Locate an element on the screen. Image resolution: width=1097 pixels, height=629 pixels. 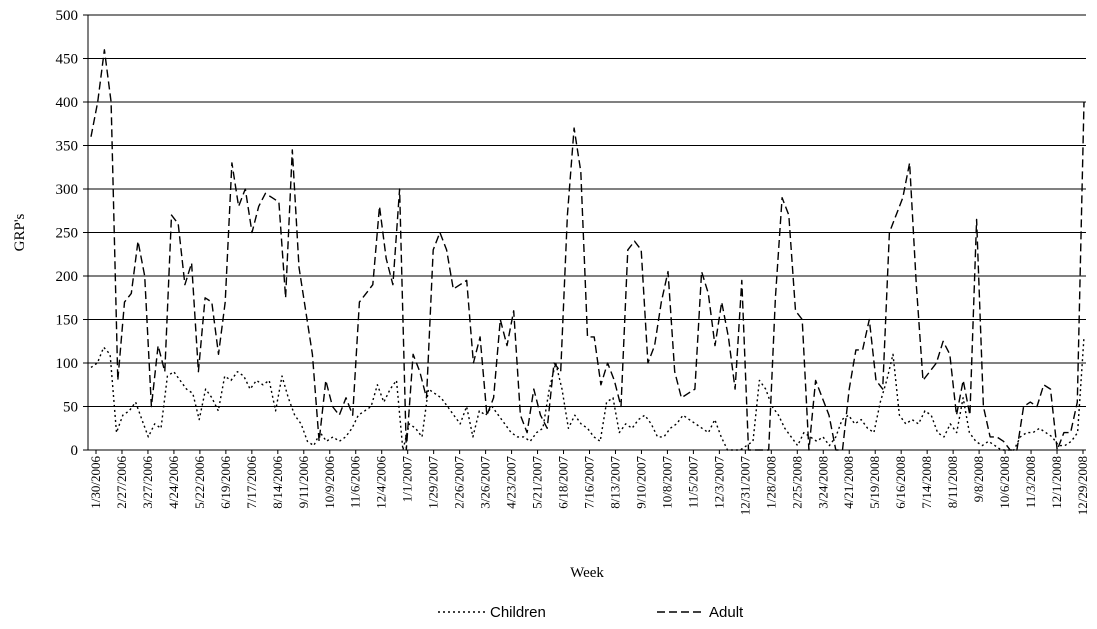
x-tick-label: 10/9/2006 is located at coordinates (329, 482).